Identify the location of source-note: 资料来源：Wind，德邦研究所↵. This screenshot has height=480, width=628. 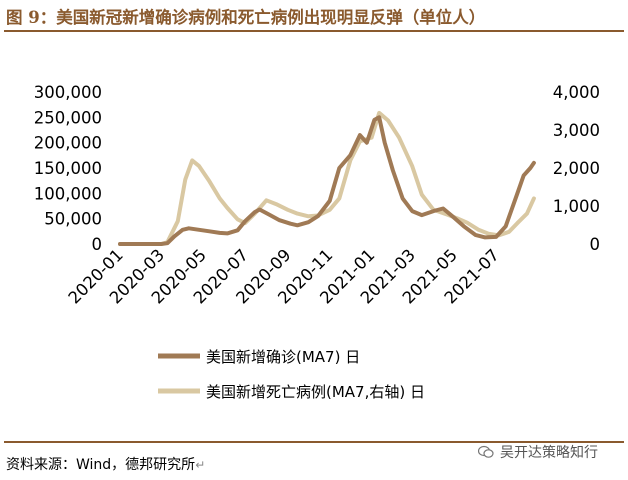
(105, 464).